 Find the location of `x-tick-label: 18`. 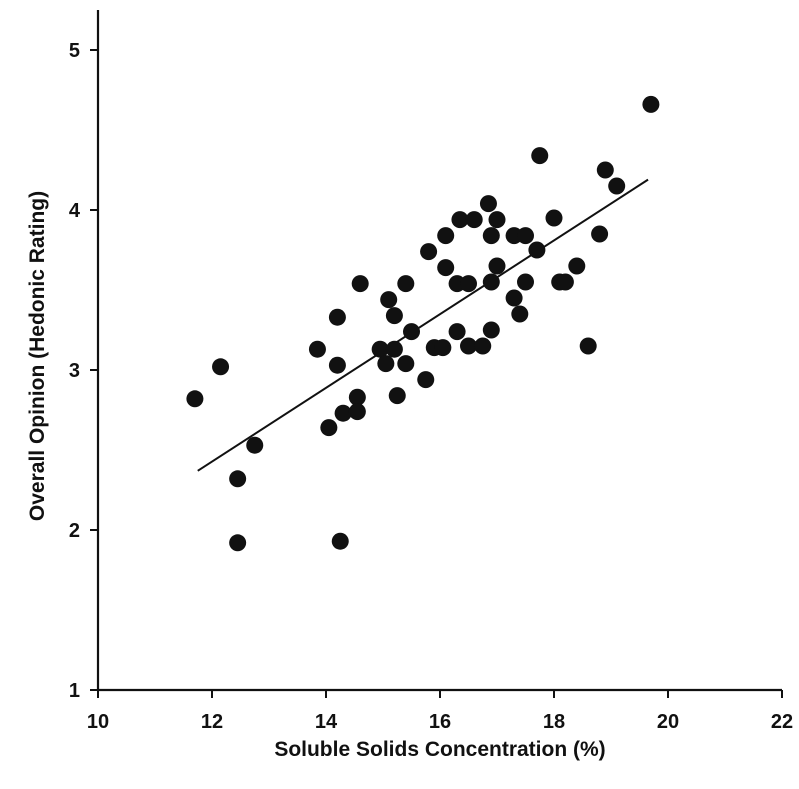

x-tick-label: 18 is located at coordinates (554, 722).